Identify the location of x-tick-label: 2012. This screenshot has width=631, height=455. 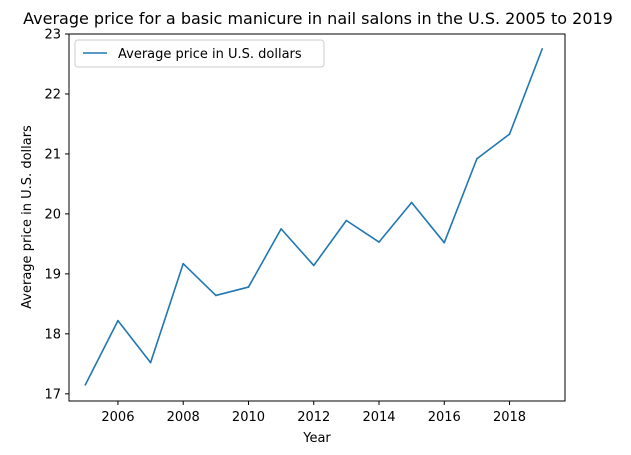
(313, 417).